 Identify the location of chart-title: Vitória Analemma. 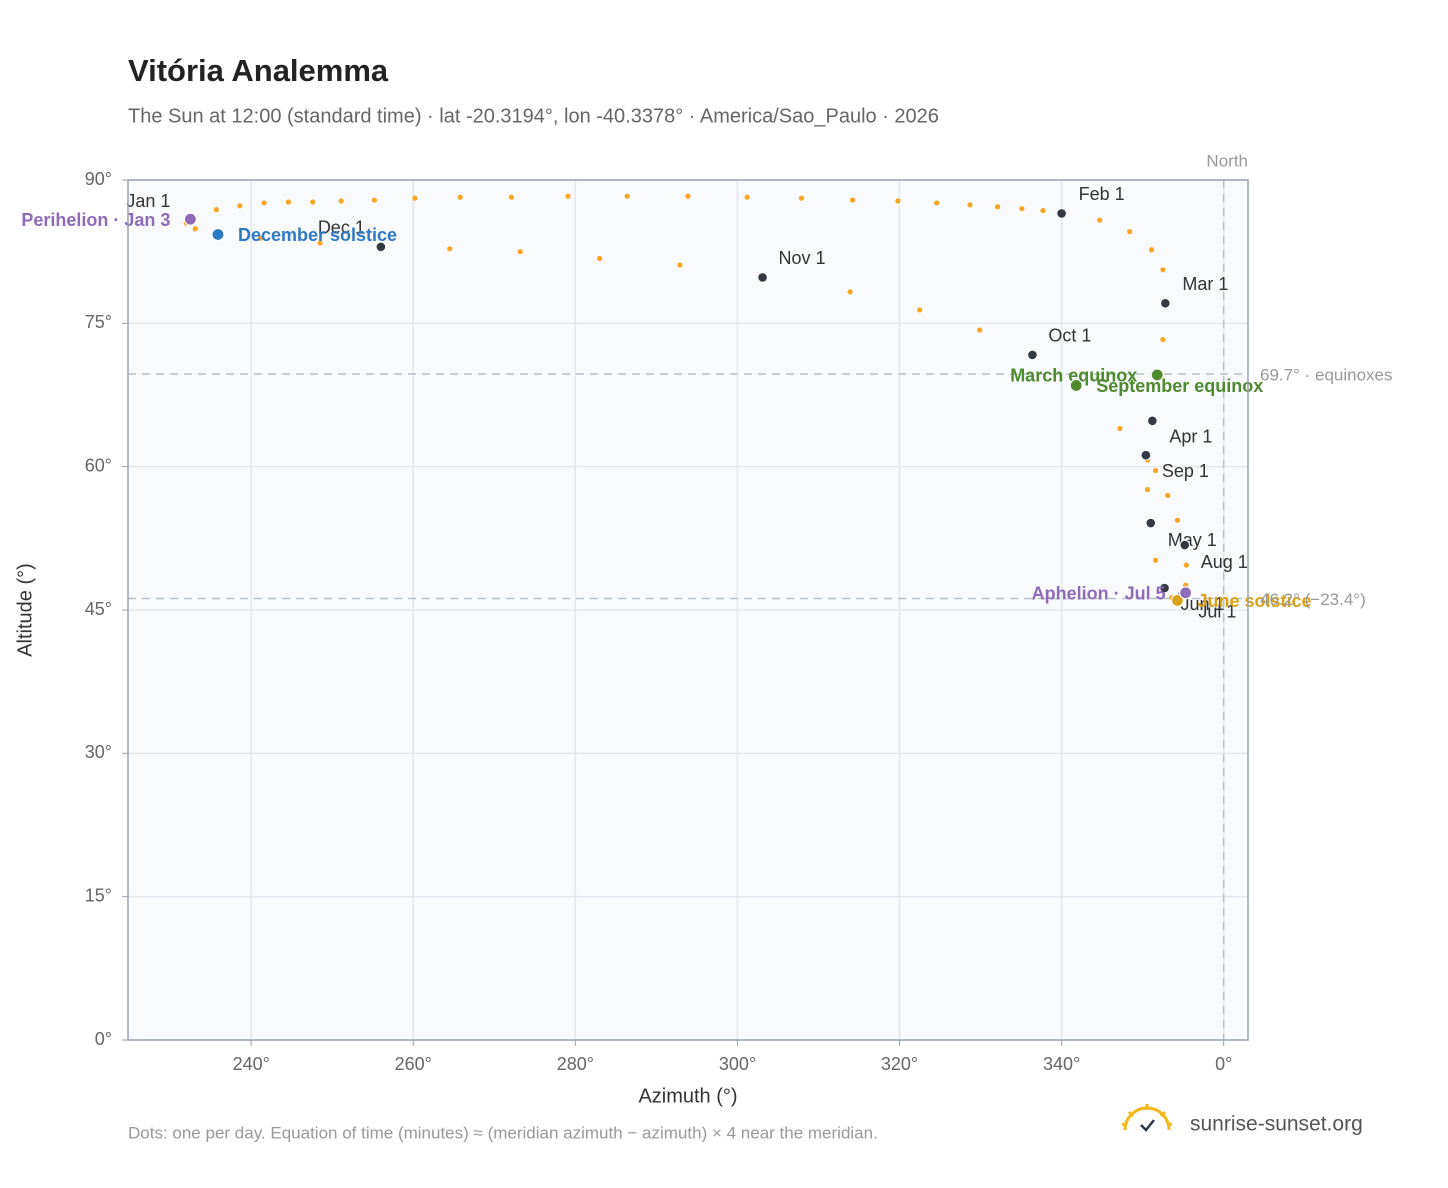
(258, 70).